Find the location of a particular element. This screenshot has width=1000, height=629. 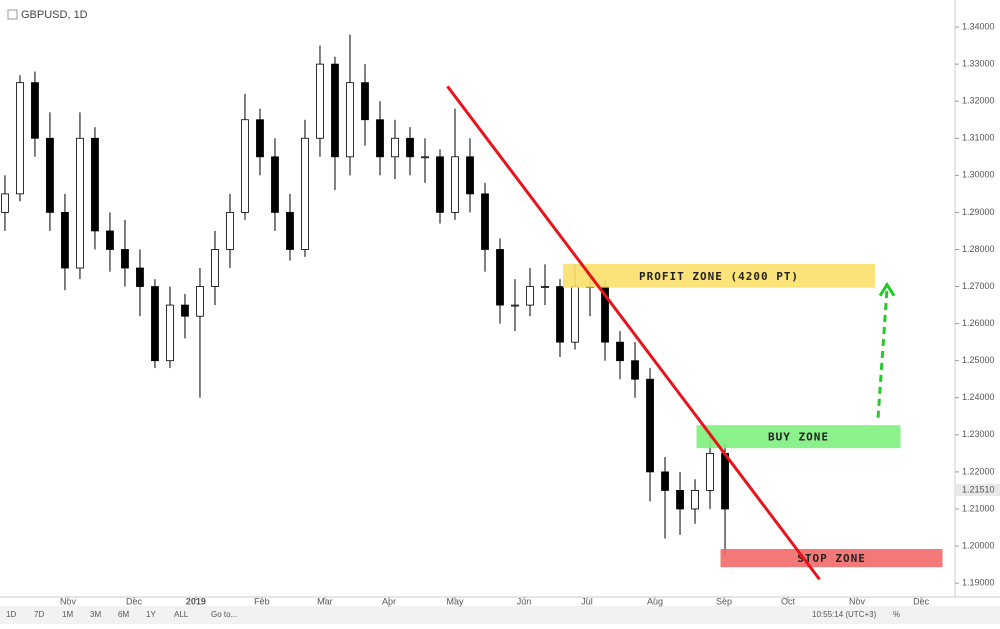

toolbar is located at coordinates (500, 615).